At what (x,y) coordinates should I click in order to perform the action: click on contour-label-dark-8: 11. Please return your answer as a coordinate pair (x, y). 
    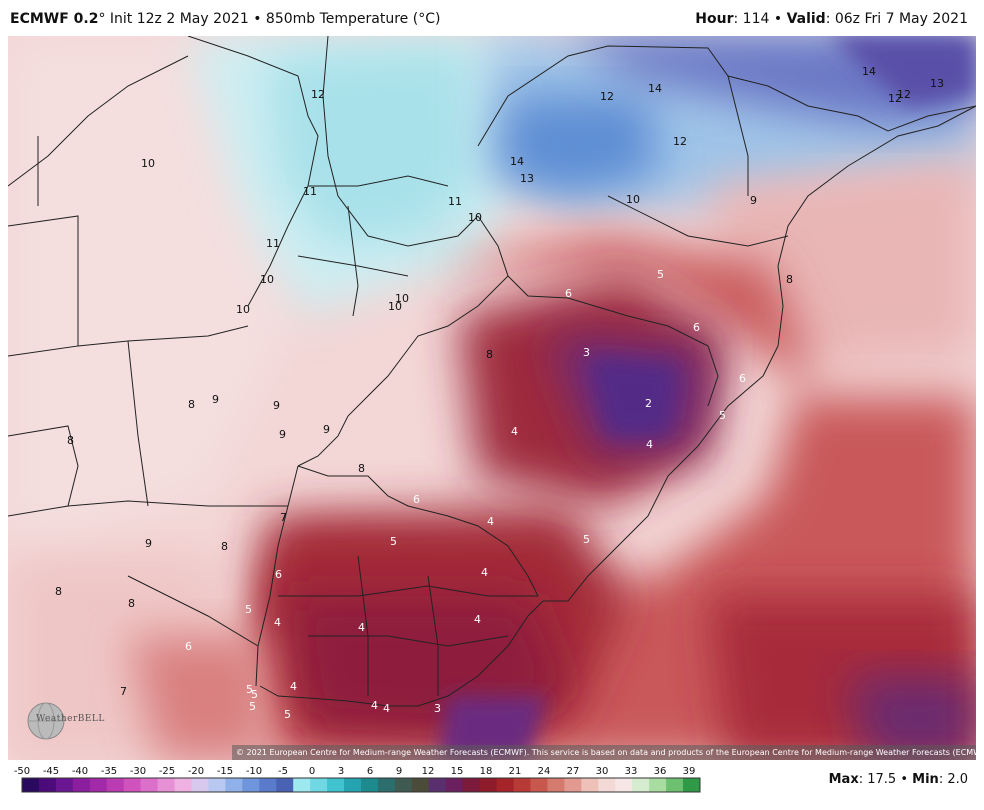
    Looking at the image, I should click on (455, 201).